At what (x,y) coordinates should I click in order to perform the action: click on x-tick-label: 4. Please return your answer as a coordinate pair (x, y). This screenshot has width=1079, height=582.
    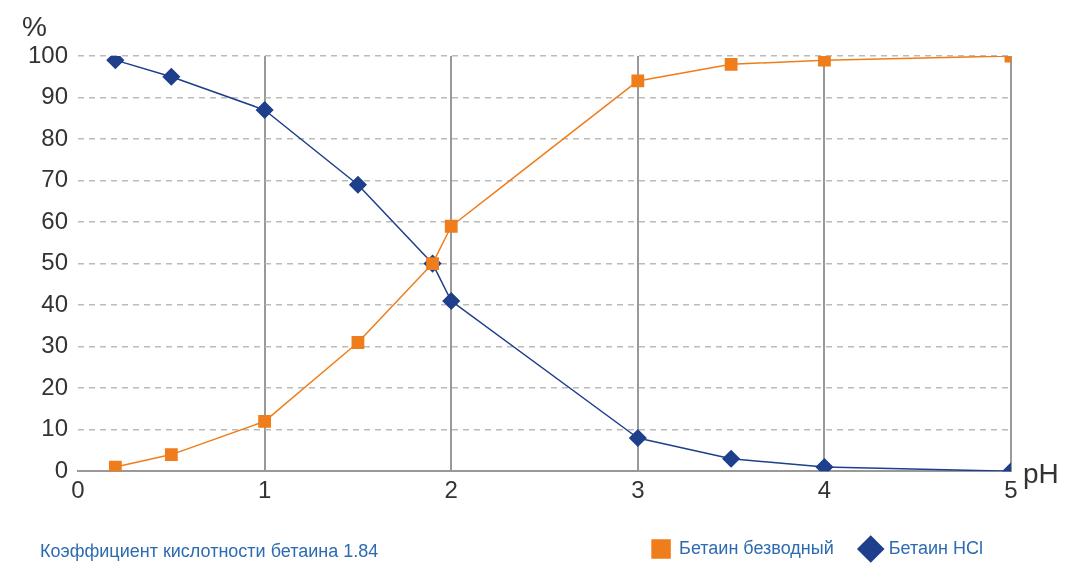
    Looking at the image, I should click on (824, 490).